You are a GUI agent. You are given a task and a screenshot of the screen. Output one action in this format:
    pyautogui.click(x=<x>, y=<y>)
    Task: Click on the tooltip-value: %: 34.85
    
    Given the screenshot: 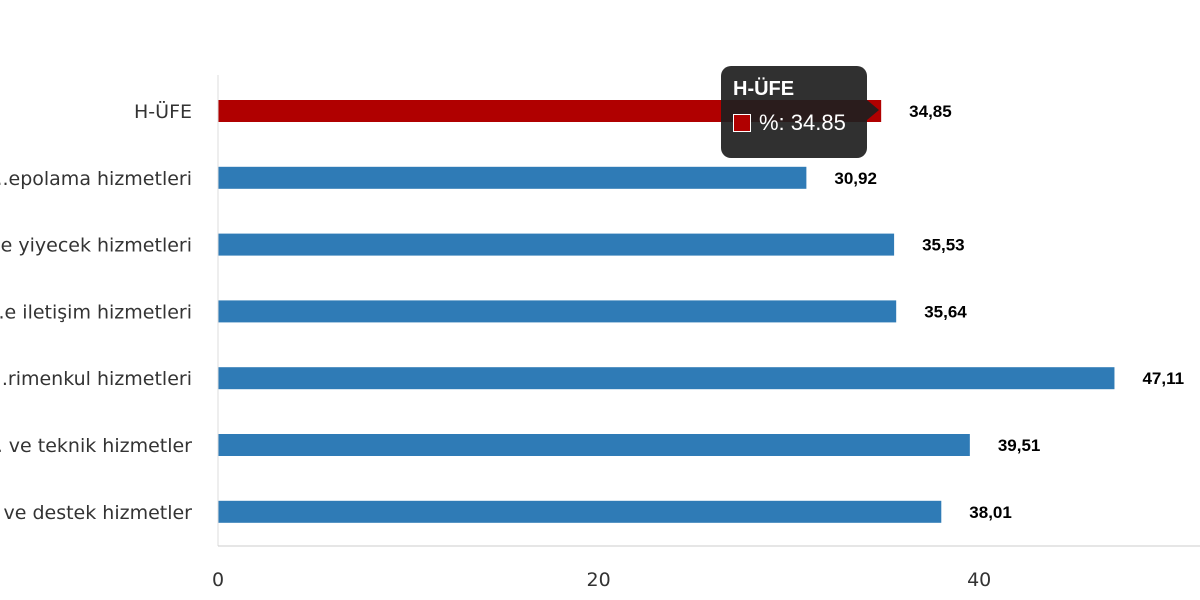 What is the action you would take?
    pyautogui.click(x=802, y=122)
    